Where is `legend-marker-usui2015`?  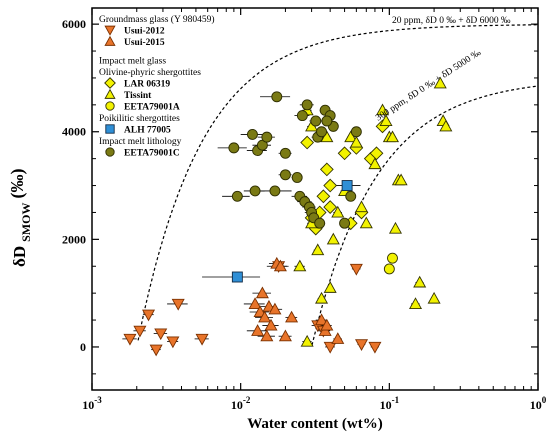
legend-marker-usui2015 is located at coordinates (110, 40).